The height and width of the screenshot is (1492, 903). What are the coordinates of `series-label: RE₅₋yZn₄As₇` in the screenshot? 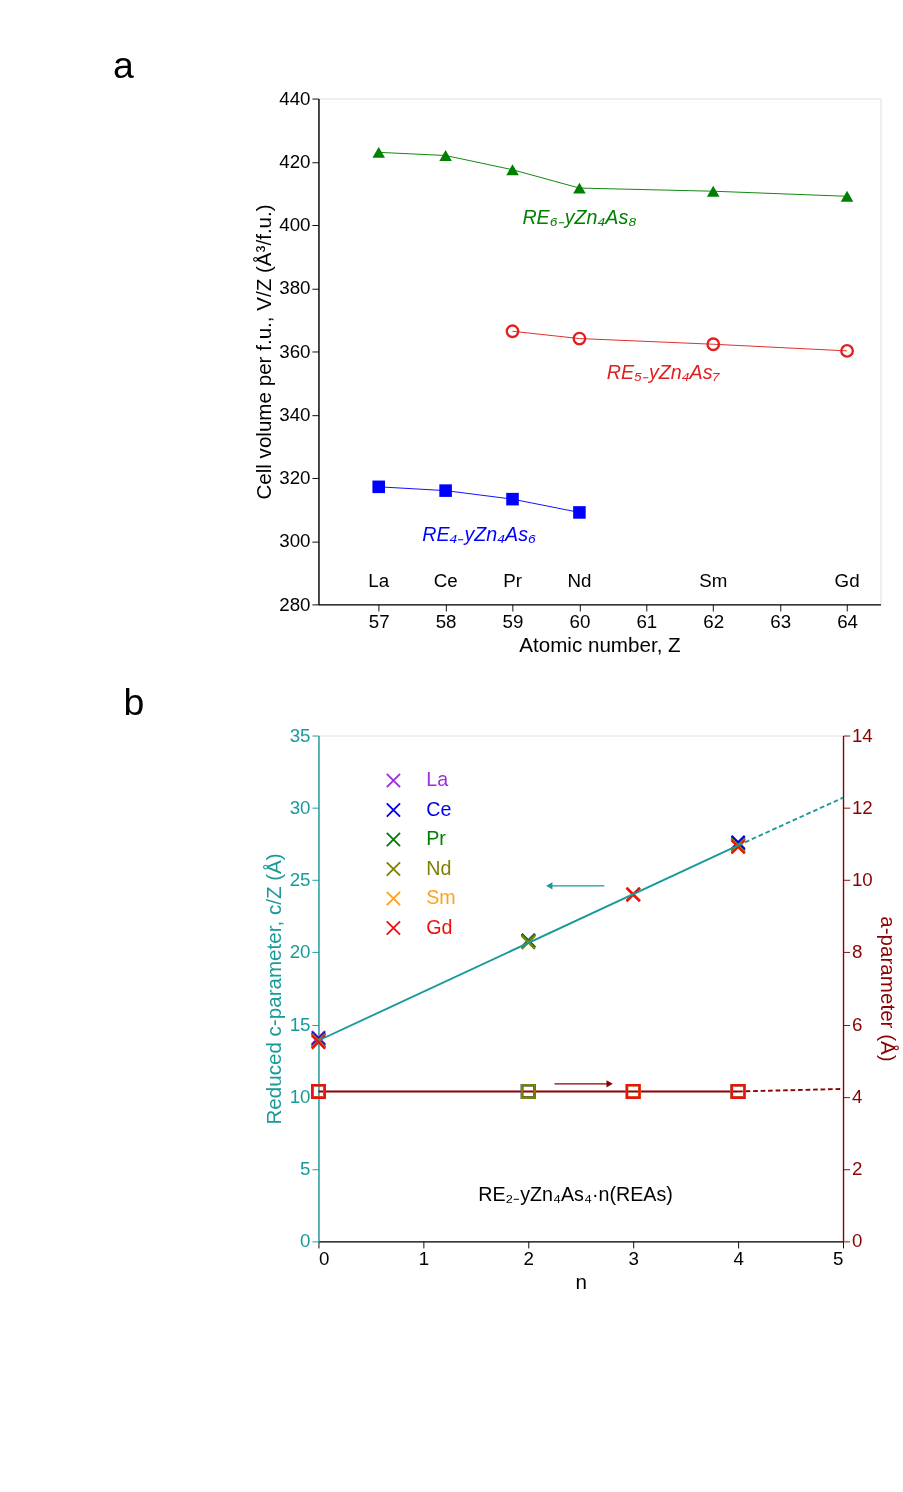 It's located at (663, 371).